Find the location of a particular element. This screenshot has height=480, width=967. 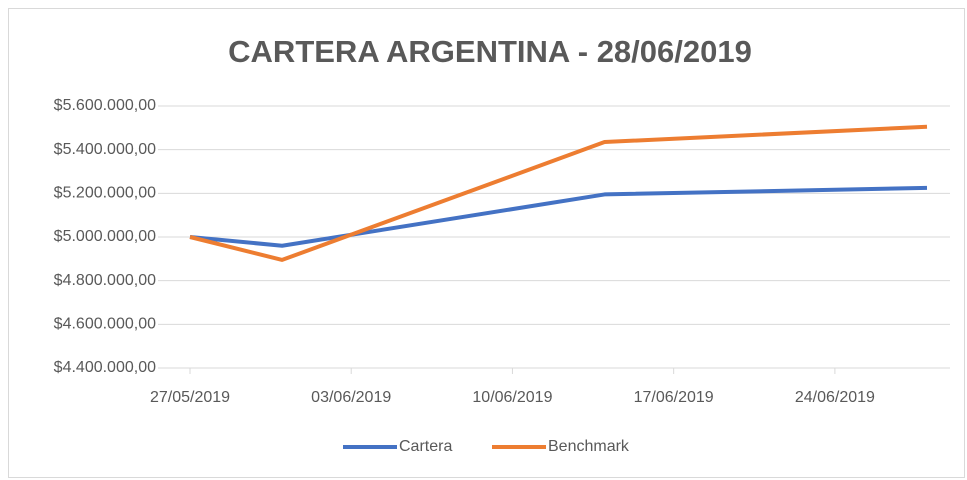

y-tick-label: $4.800.000,00 is located at coordinates (105, 280).